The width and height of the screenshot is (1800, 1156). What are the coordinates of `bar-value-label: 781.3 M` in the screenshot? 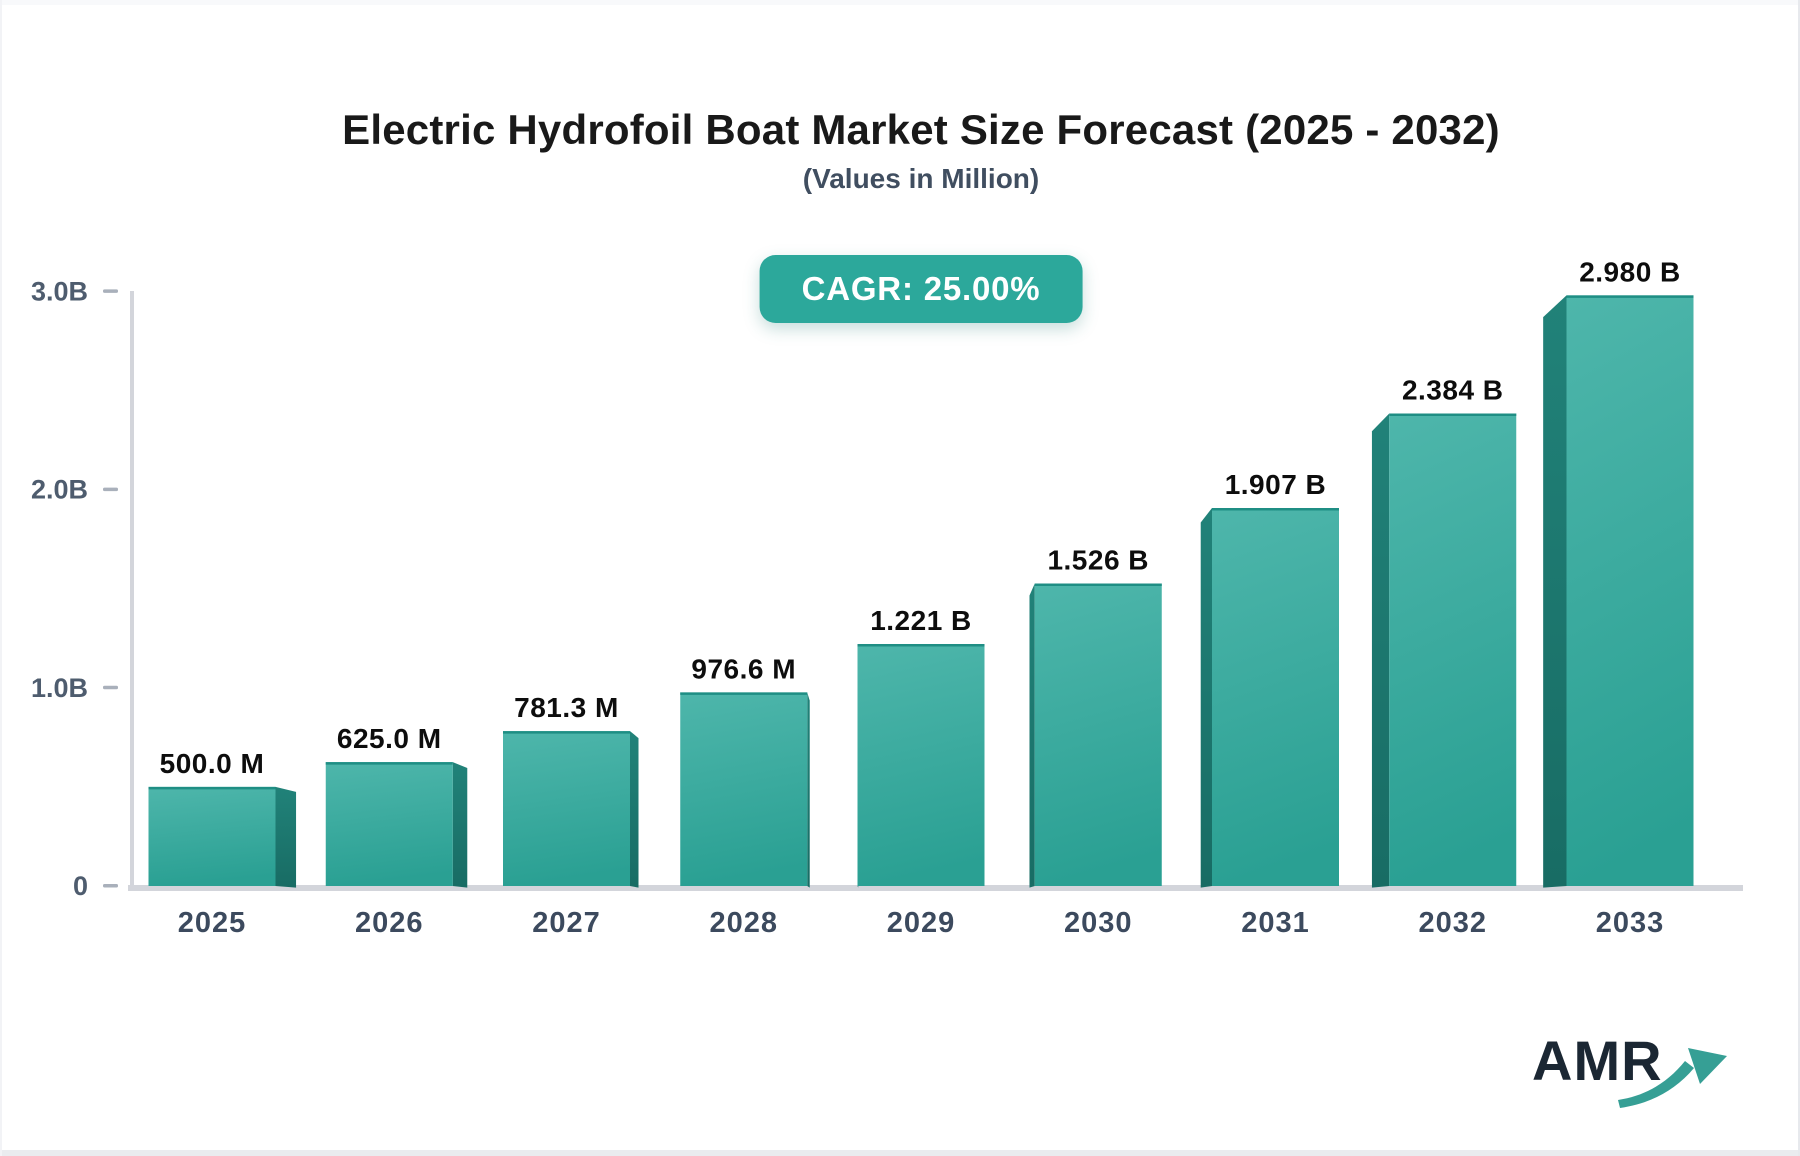 It's located at (566, 707).